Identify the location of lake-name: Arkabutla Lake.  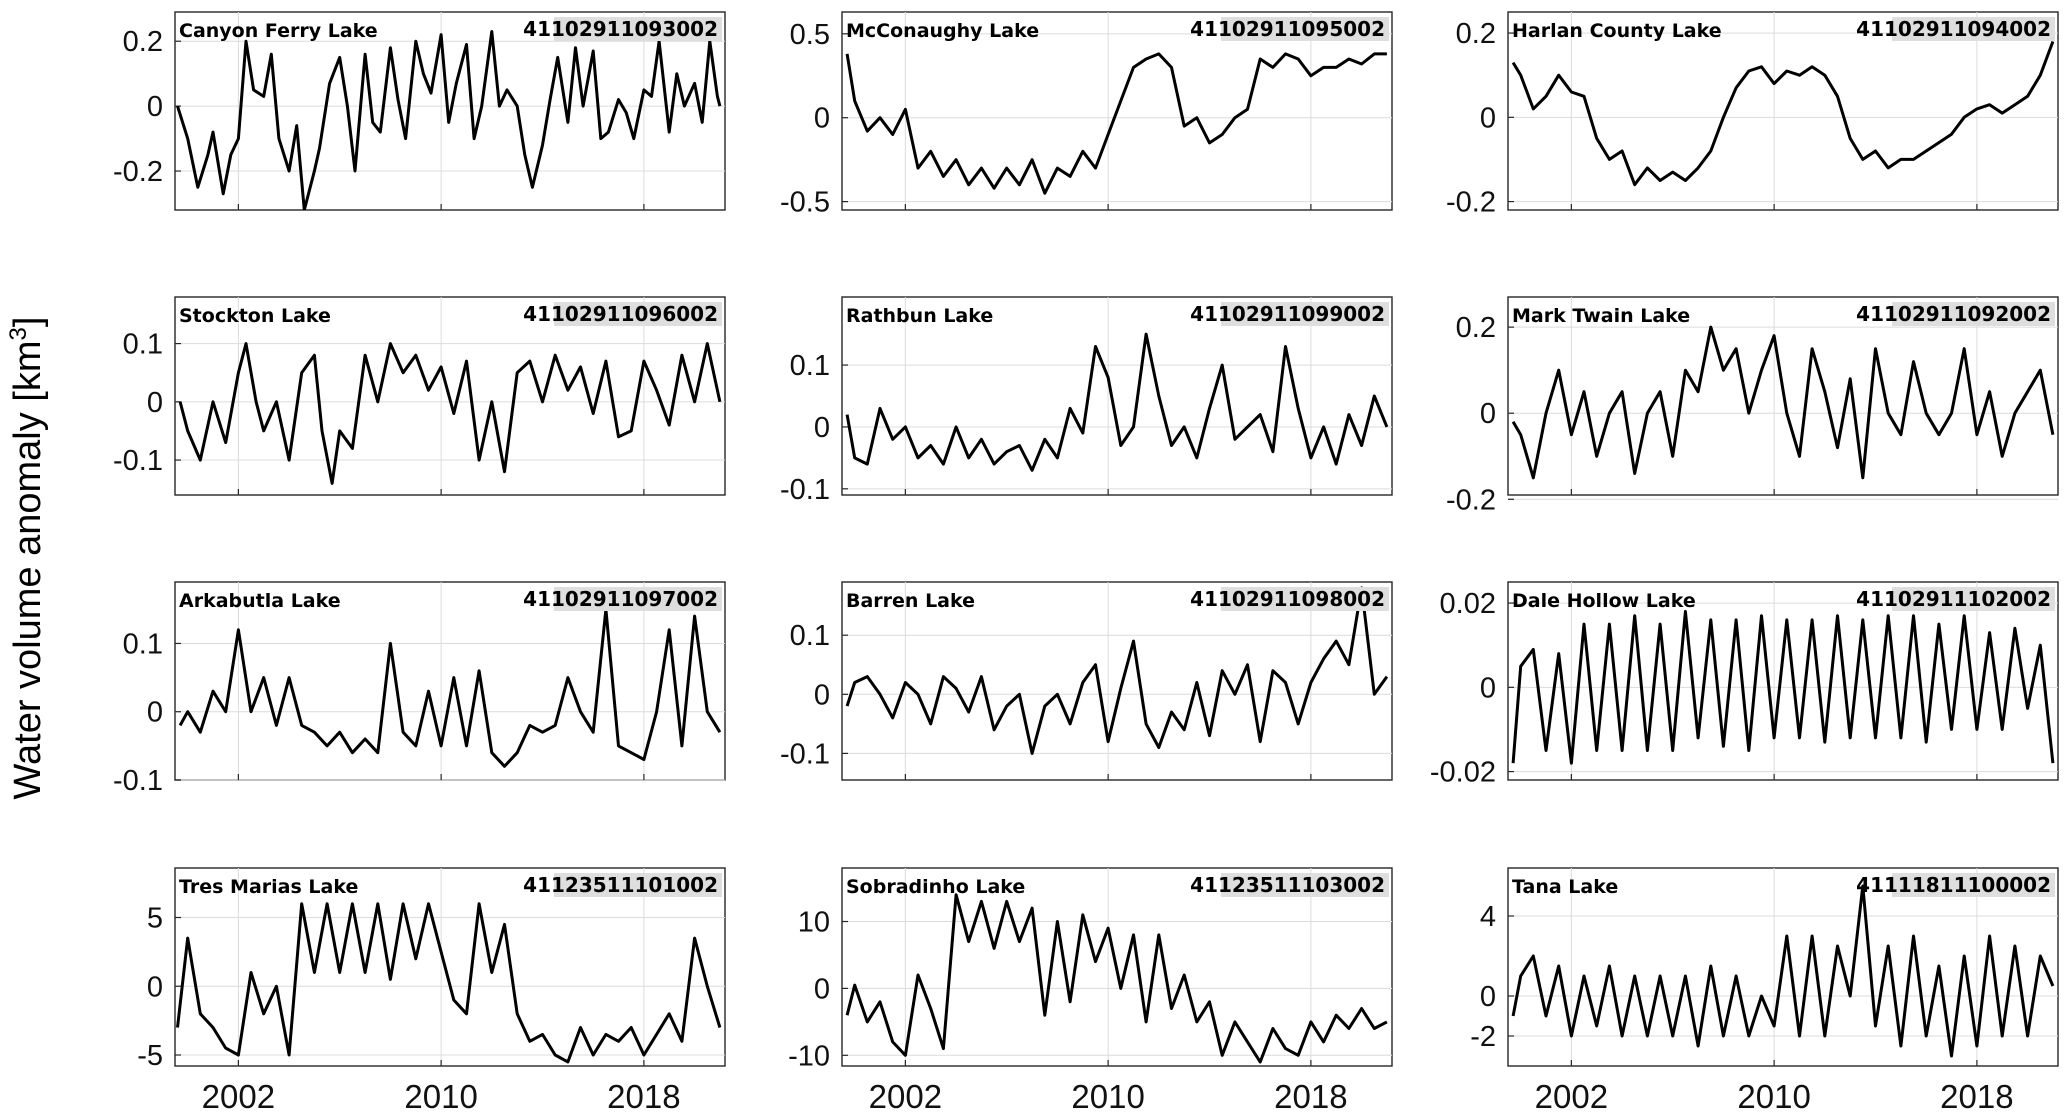
(260, 601).